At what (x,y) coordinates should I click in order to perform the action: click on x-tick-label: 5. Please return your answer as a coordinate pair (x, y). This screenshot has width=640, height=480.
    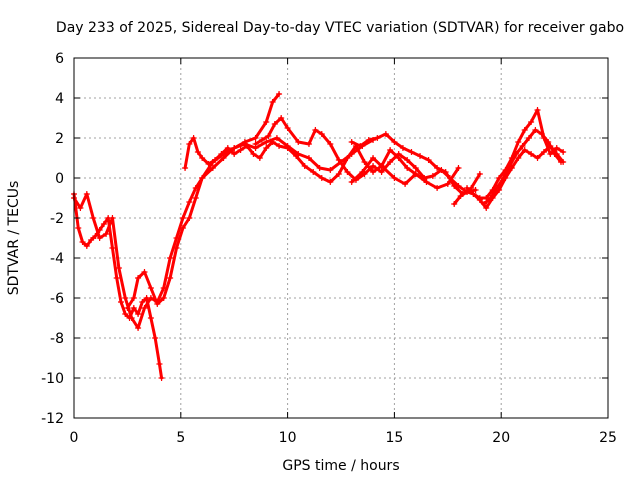
    Looking at the image, I should click on (180, 438).